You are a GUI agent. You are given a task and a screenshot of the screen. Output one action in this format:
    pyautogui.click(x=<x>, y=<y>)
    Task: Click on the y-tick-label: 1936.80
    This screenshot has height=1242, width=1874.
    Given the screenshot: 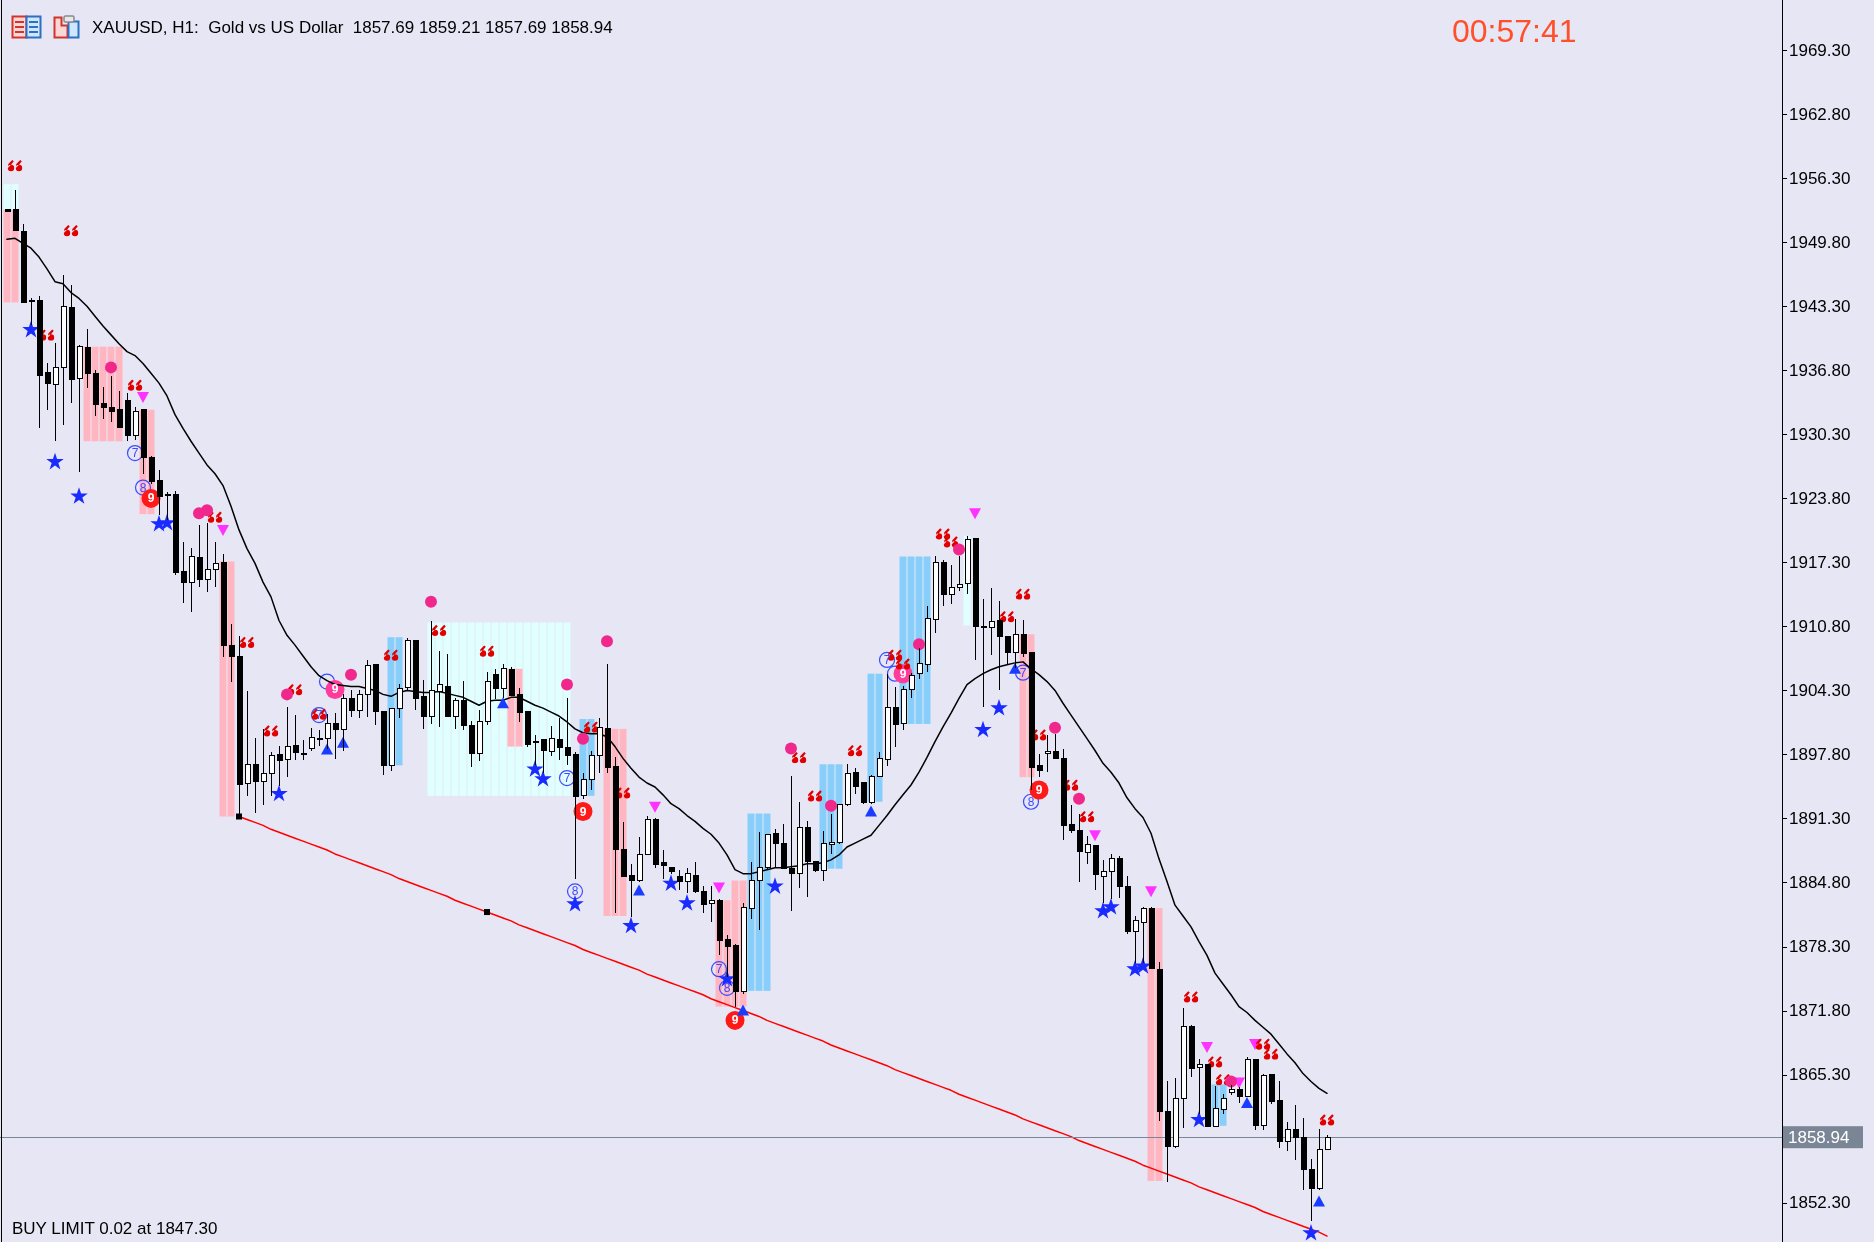 What is the action you would take?
    pyautogui.click(x=1820, y=370)
    